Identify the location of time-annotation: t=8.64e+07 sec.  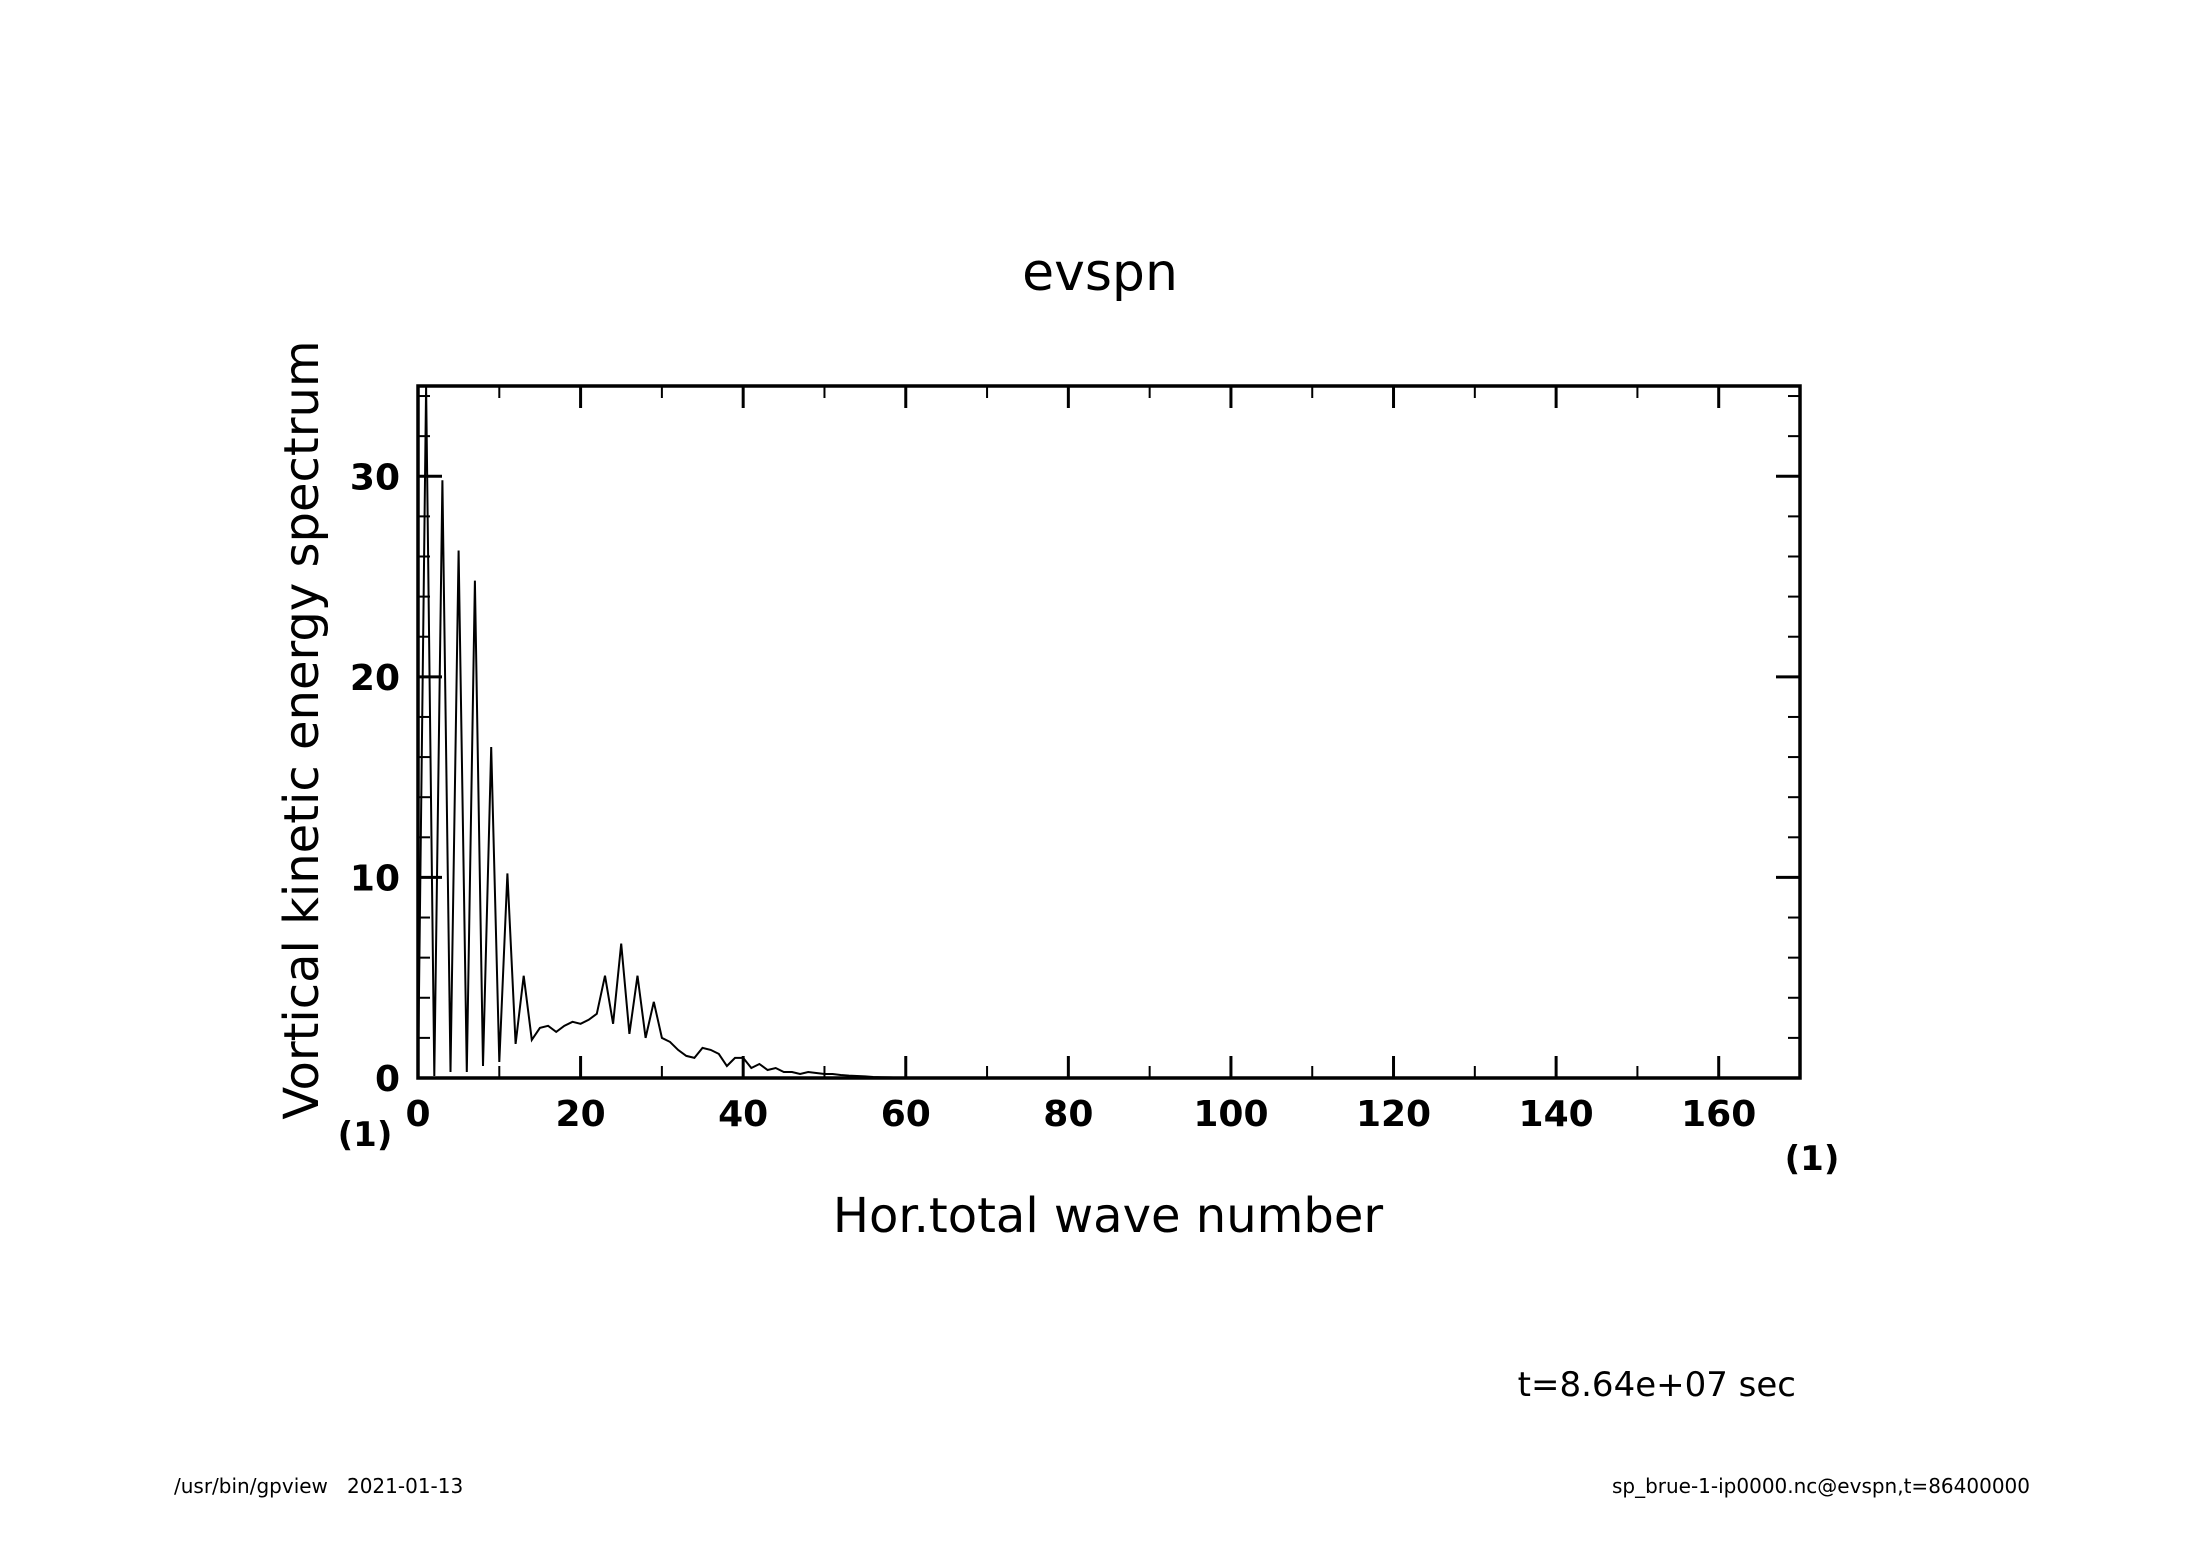
(1657, 1385).